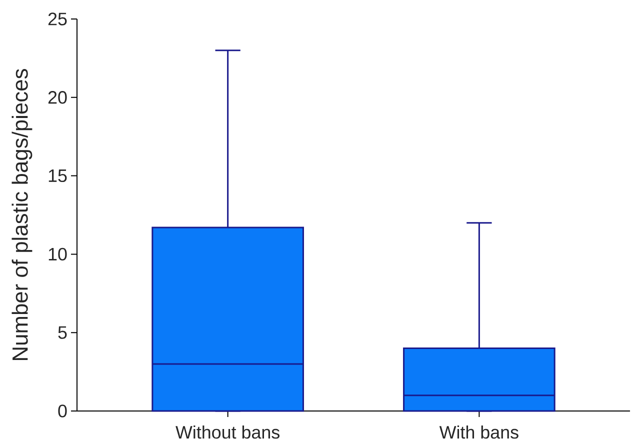  I want to click on y-tick-label: 25, so click(57, 19).